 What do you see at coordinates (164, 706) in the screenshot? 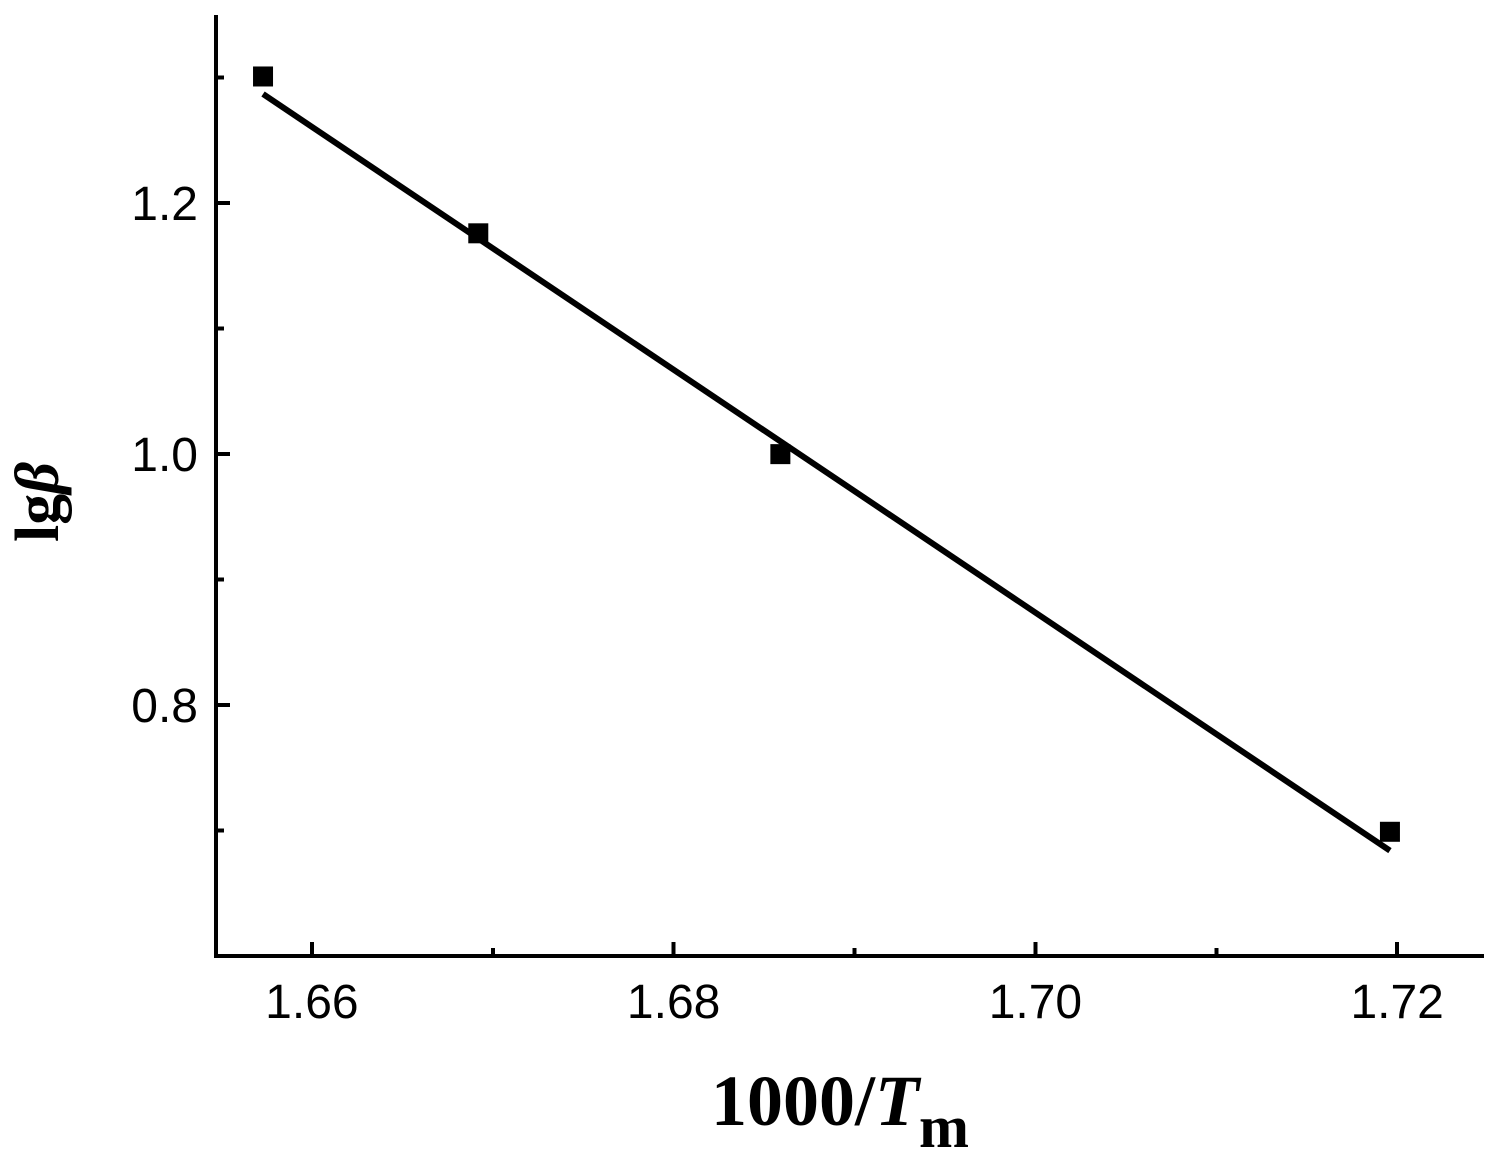
I see `y-tick-label: 0.8` at bounding box center [164, 706].